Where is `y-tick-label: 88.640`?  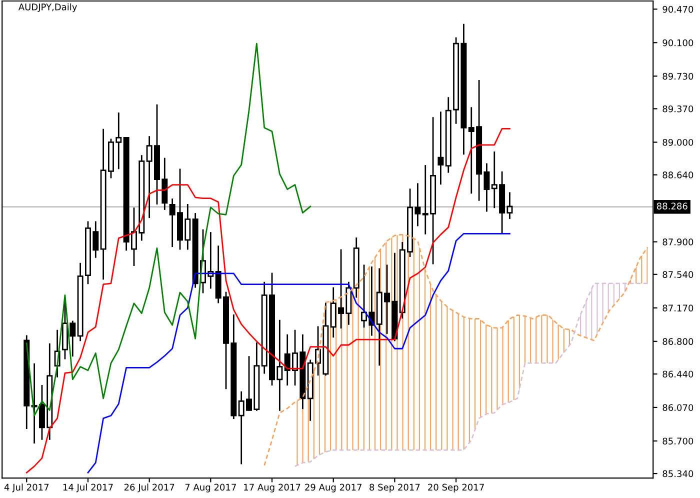 y-tick-label: 88.640 is located at coordinates (678, 175).